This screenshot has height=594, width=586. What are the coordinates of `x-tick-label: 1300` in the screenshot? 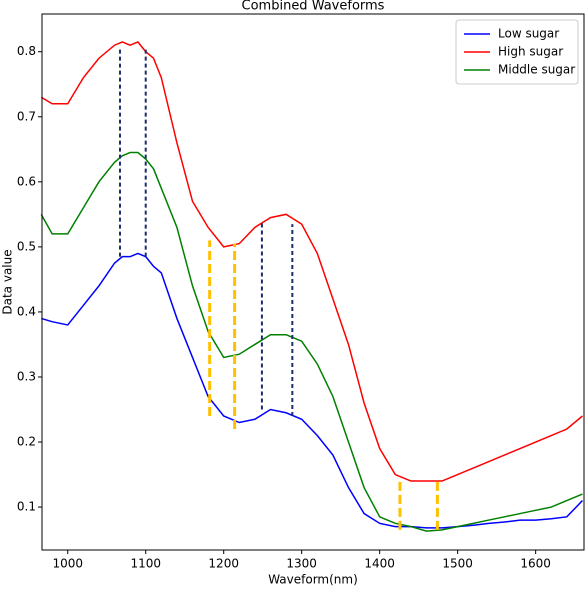 It's located at (301, 564).